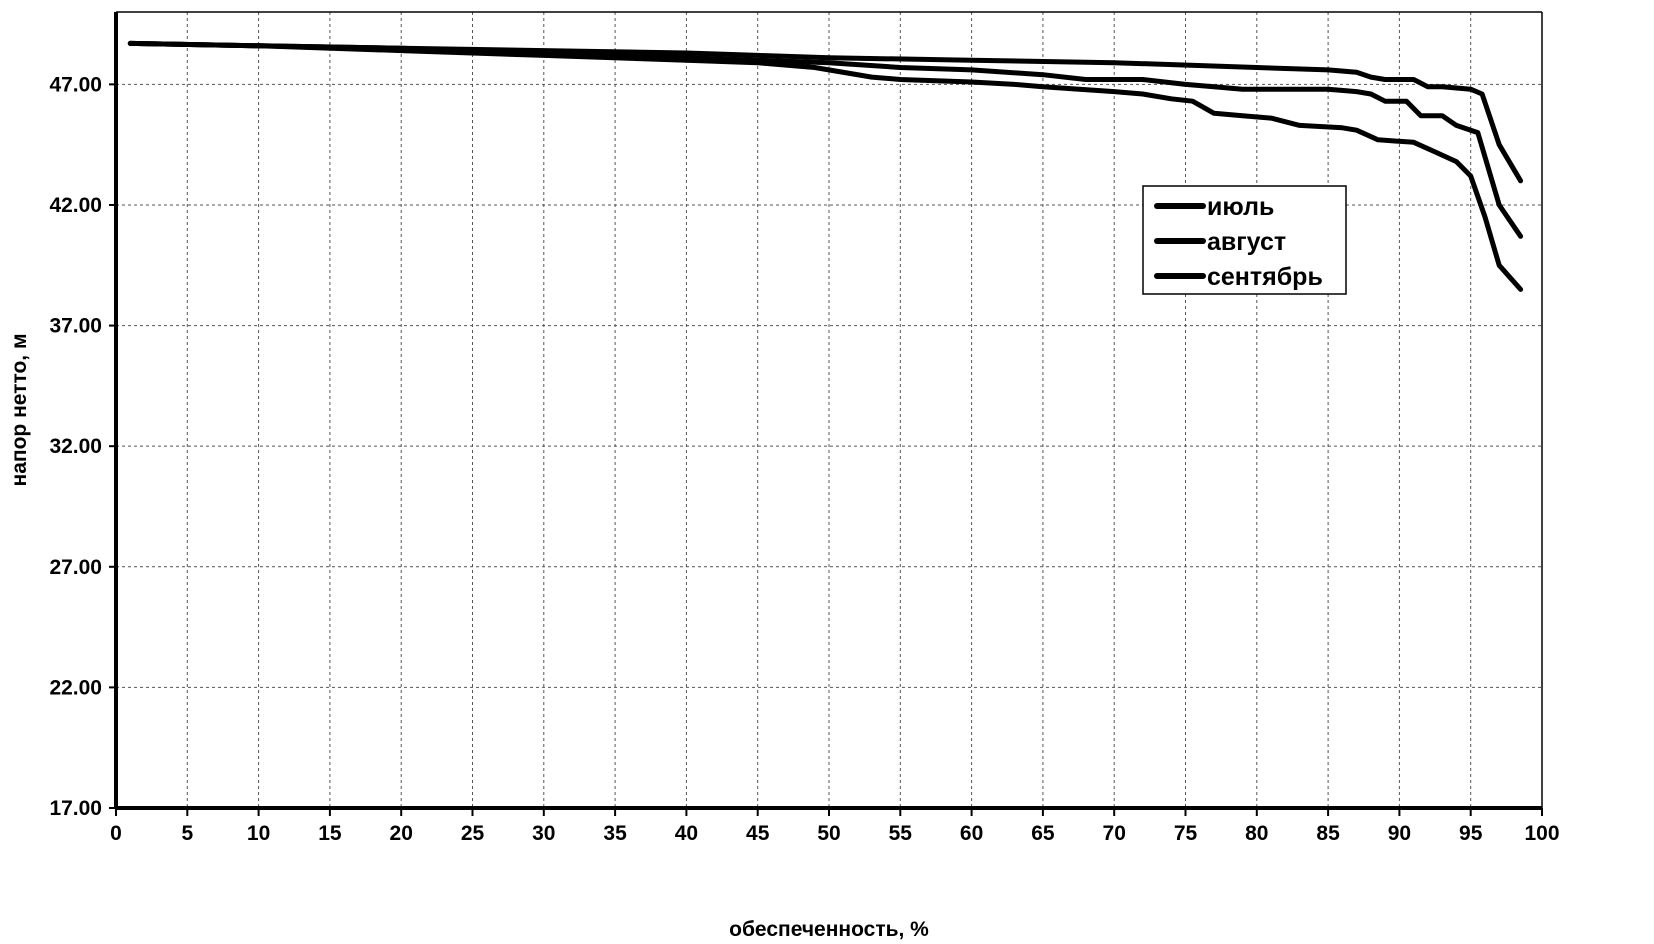 The width and height of the screenshot is (1654, 944). What do you see at coordinates (901, 833) in the screenshot?
I see `x-tick-label-11: 55` at bounding box center [901, 833].